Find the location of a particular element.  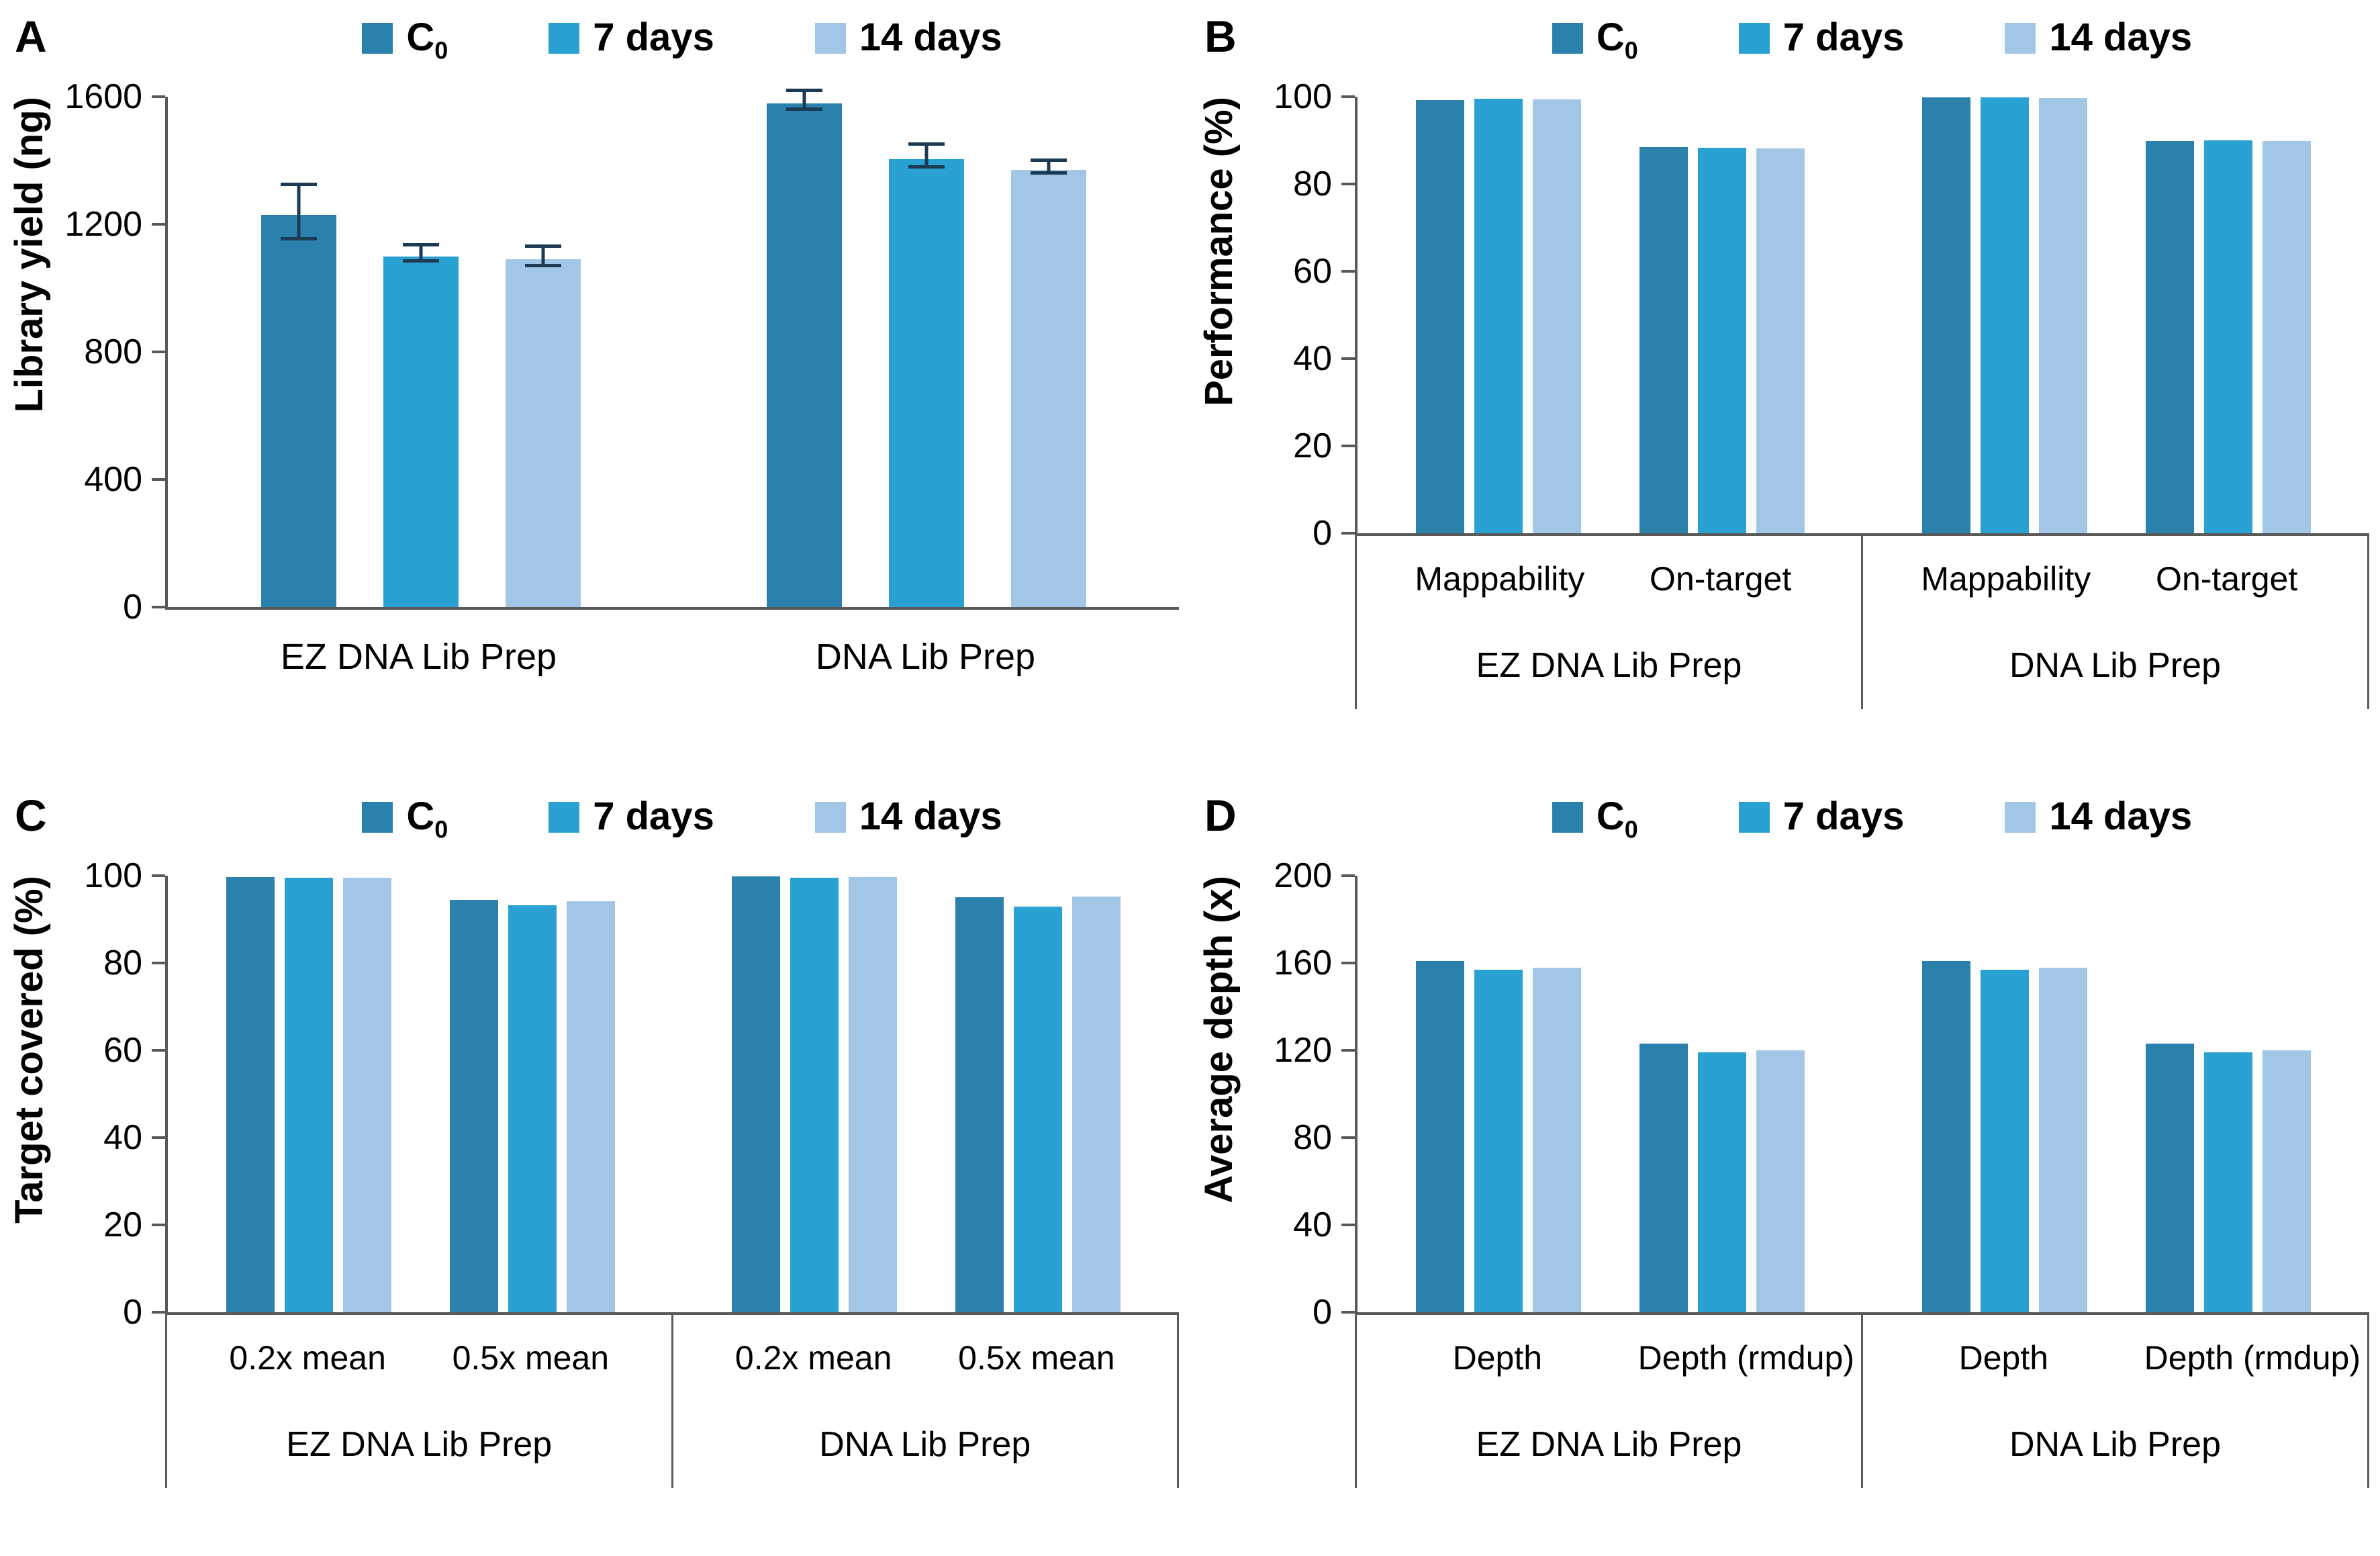

group-label: EZ DNA Lib Prep is located at coordinates (419, 1444).